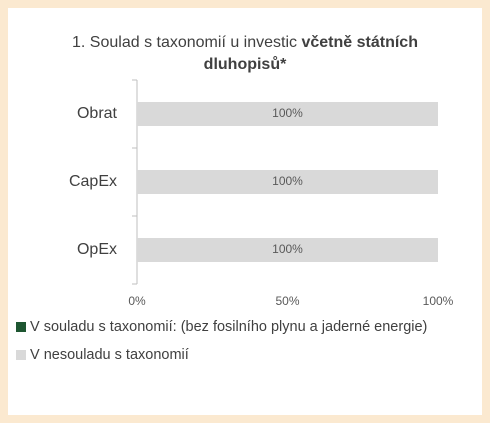  I want to click on x-tick-label: 100%, so click(438, 301).